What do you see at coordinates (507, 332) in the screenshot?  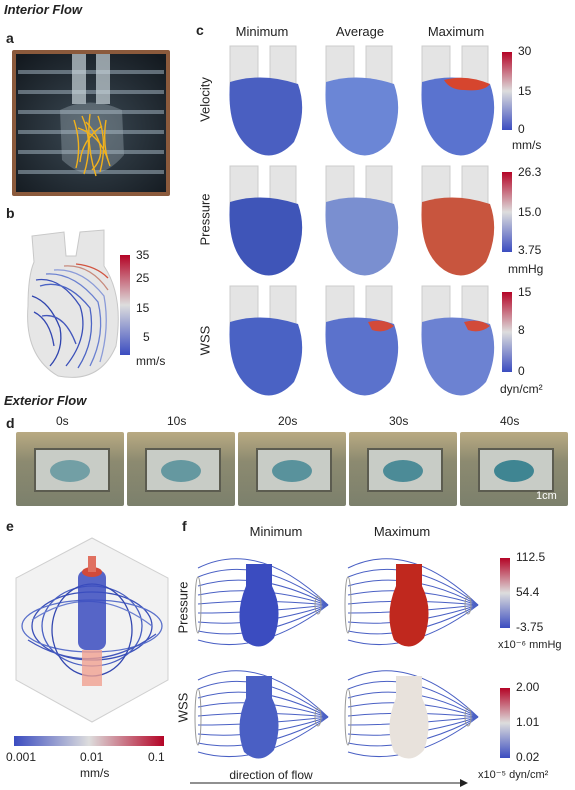 I see `c-wss-colorbar` at bounding box center [507, 332].